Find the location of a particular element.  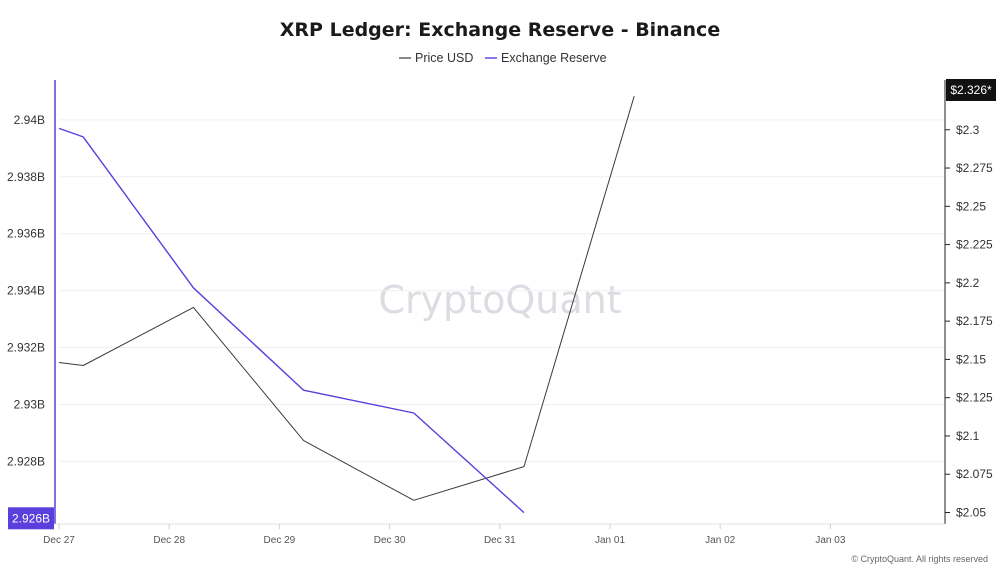

right-current-value: $2.326* is located at coordinates (971, 90).